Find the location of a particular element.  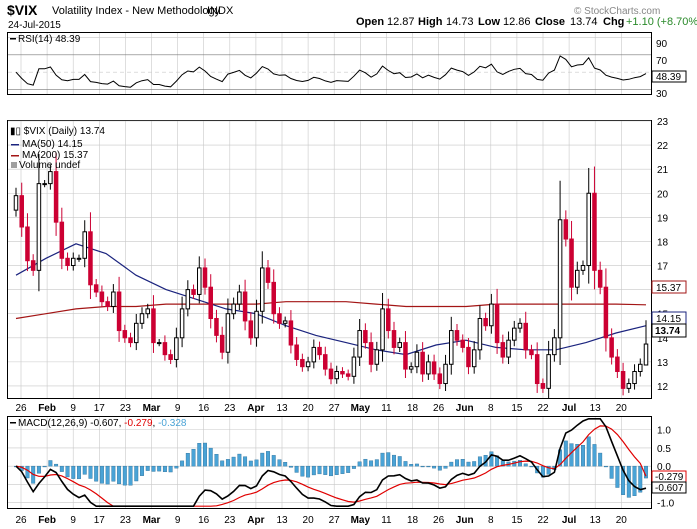

chg-label: Chg is located at coordinates (613, 22).